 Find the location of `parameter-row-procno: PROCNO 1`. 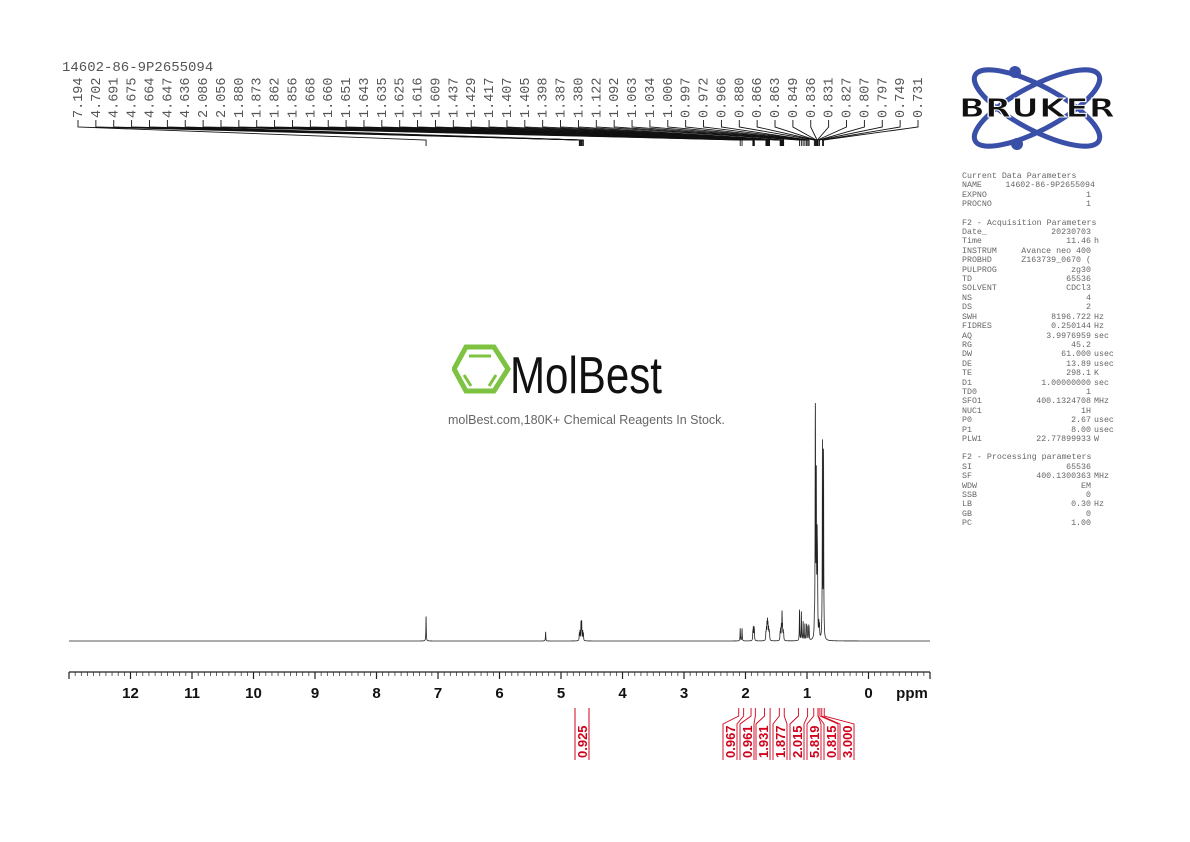

parameter-row-procno: PROCNO 1 is located at coordinates (1040, 204).